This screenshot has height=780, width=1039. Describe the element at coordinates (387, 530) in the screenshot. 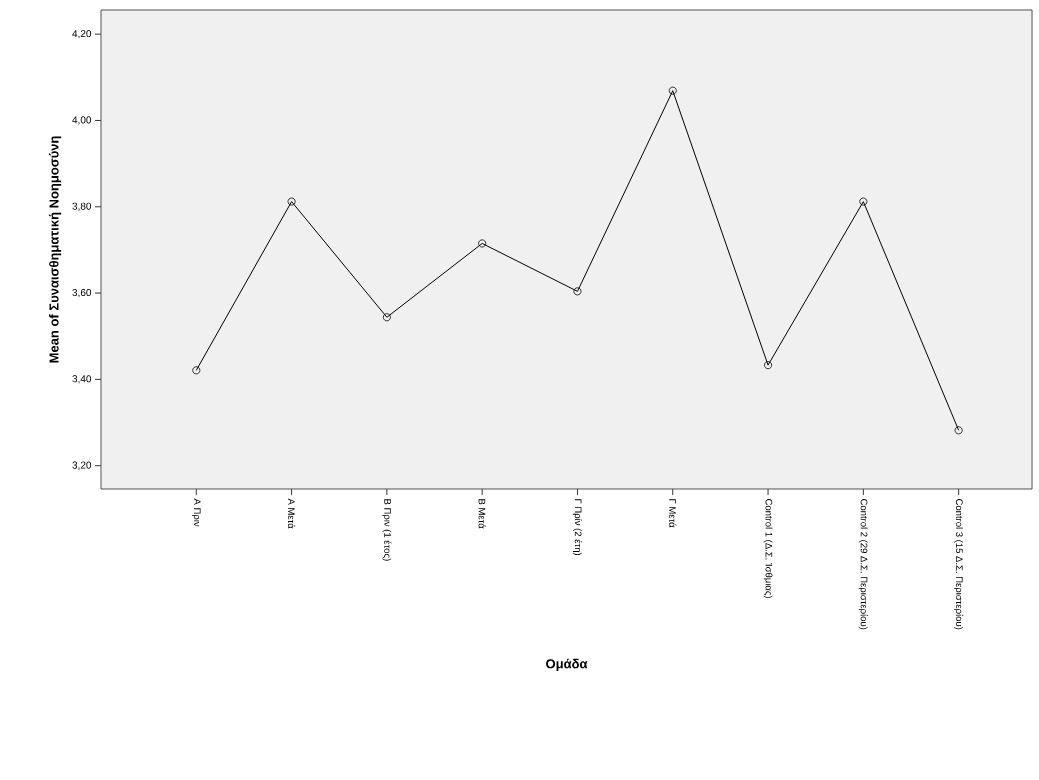

I see `x-tick-label: Β Πριν (1 έτος)` at that location.